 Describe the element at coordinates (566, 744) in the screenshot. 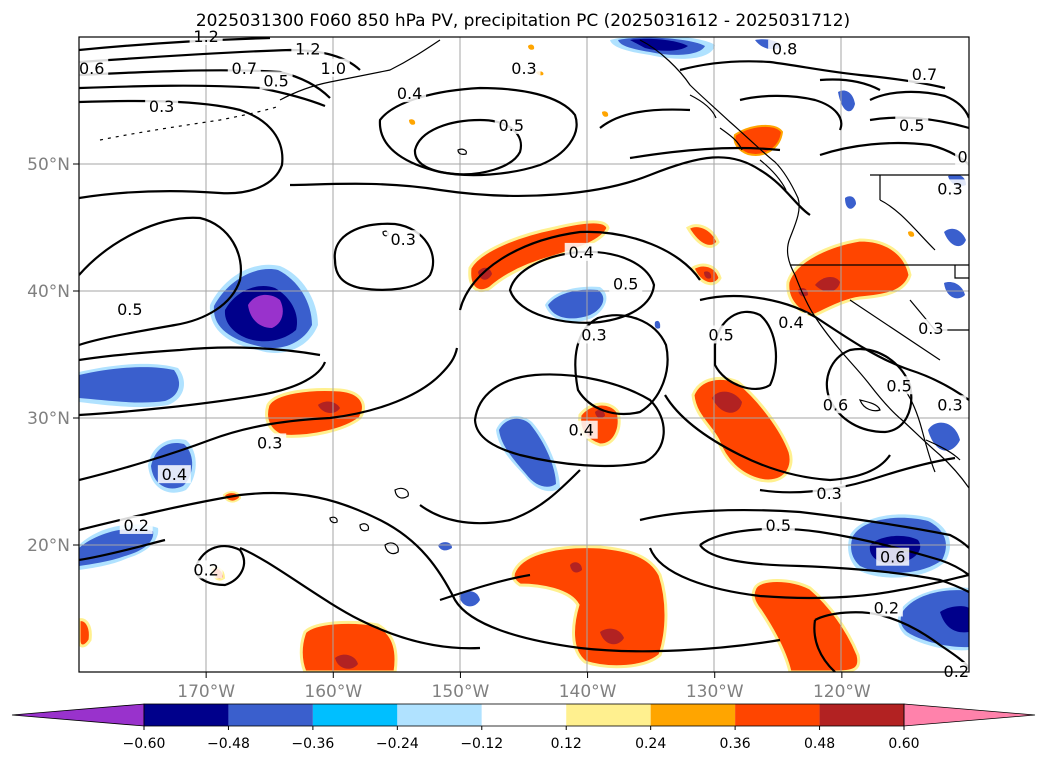

I see `colorbar-tick-label: 0.12` at that location.